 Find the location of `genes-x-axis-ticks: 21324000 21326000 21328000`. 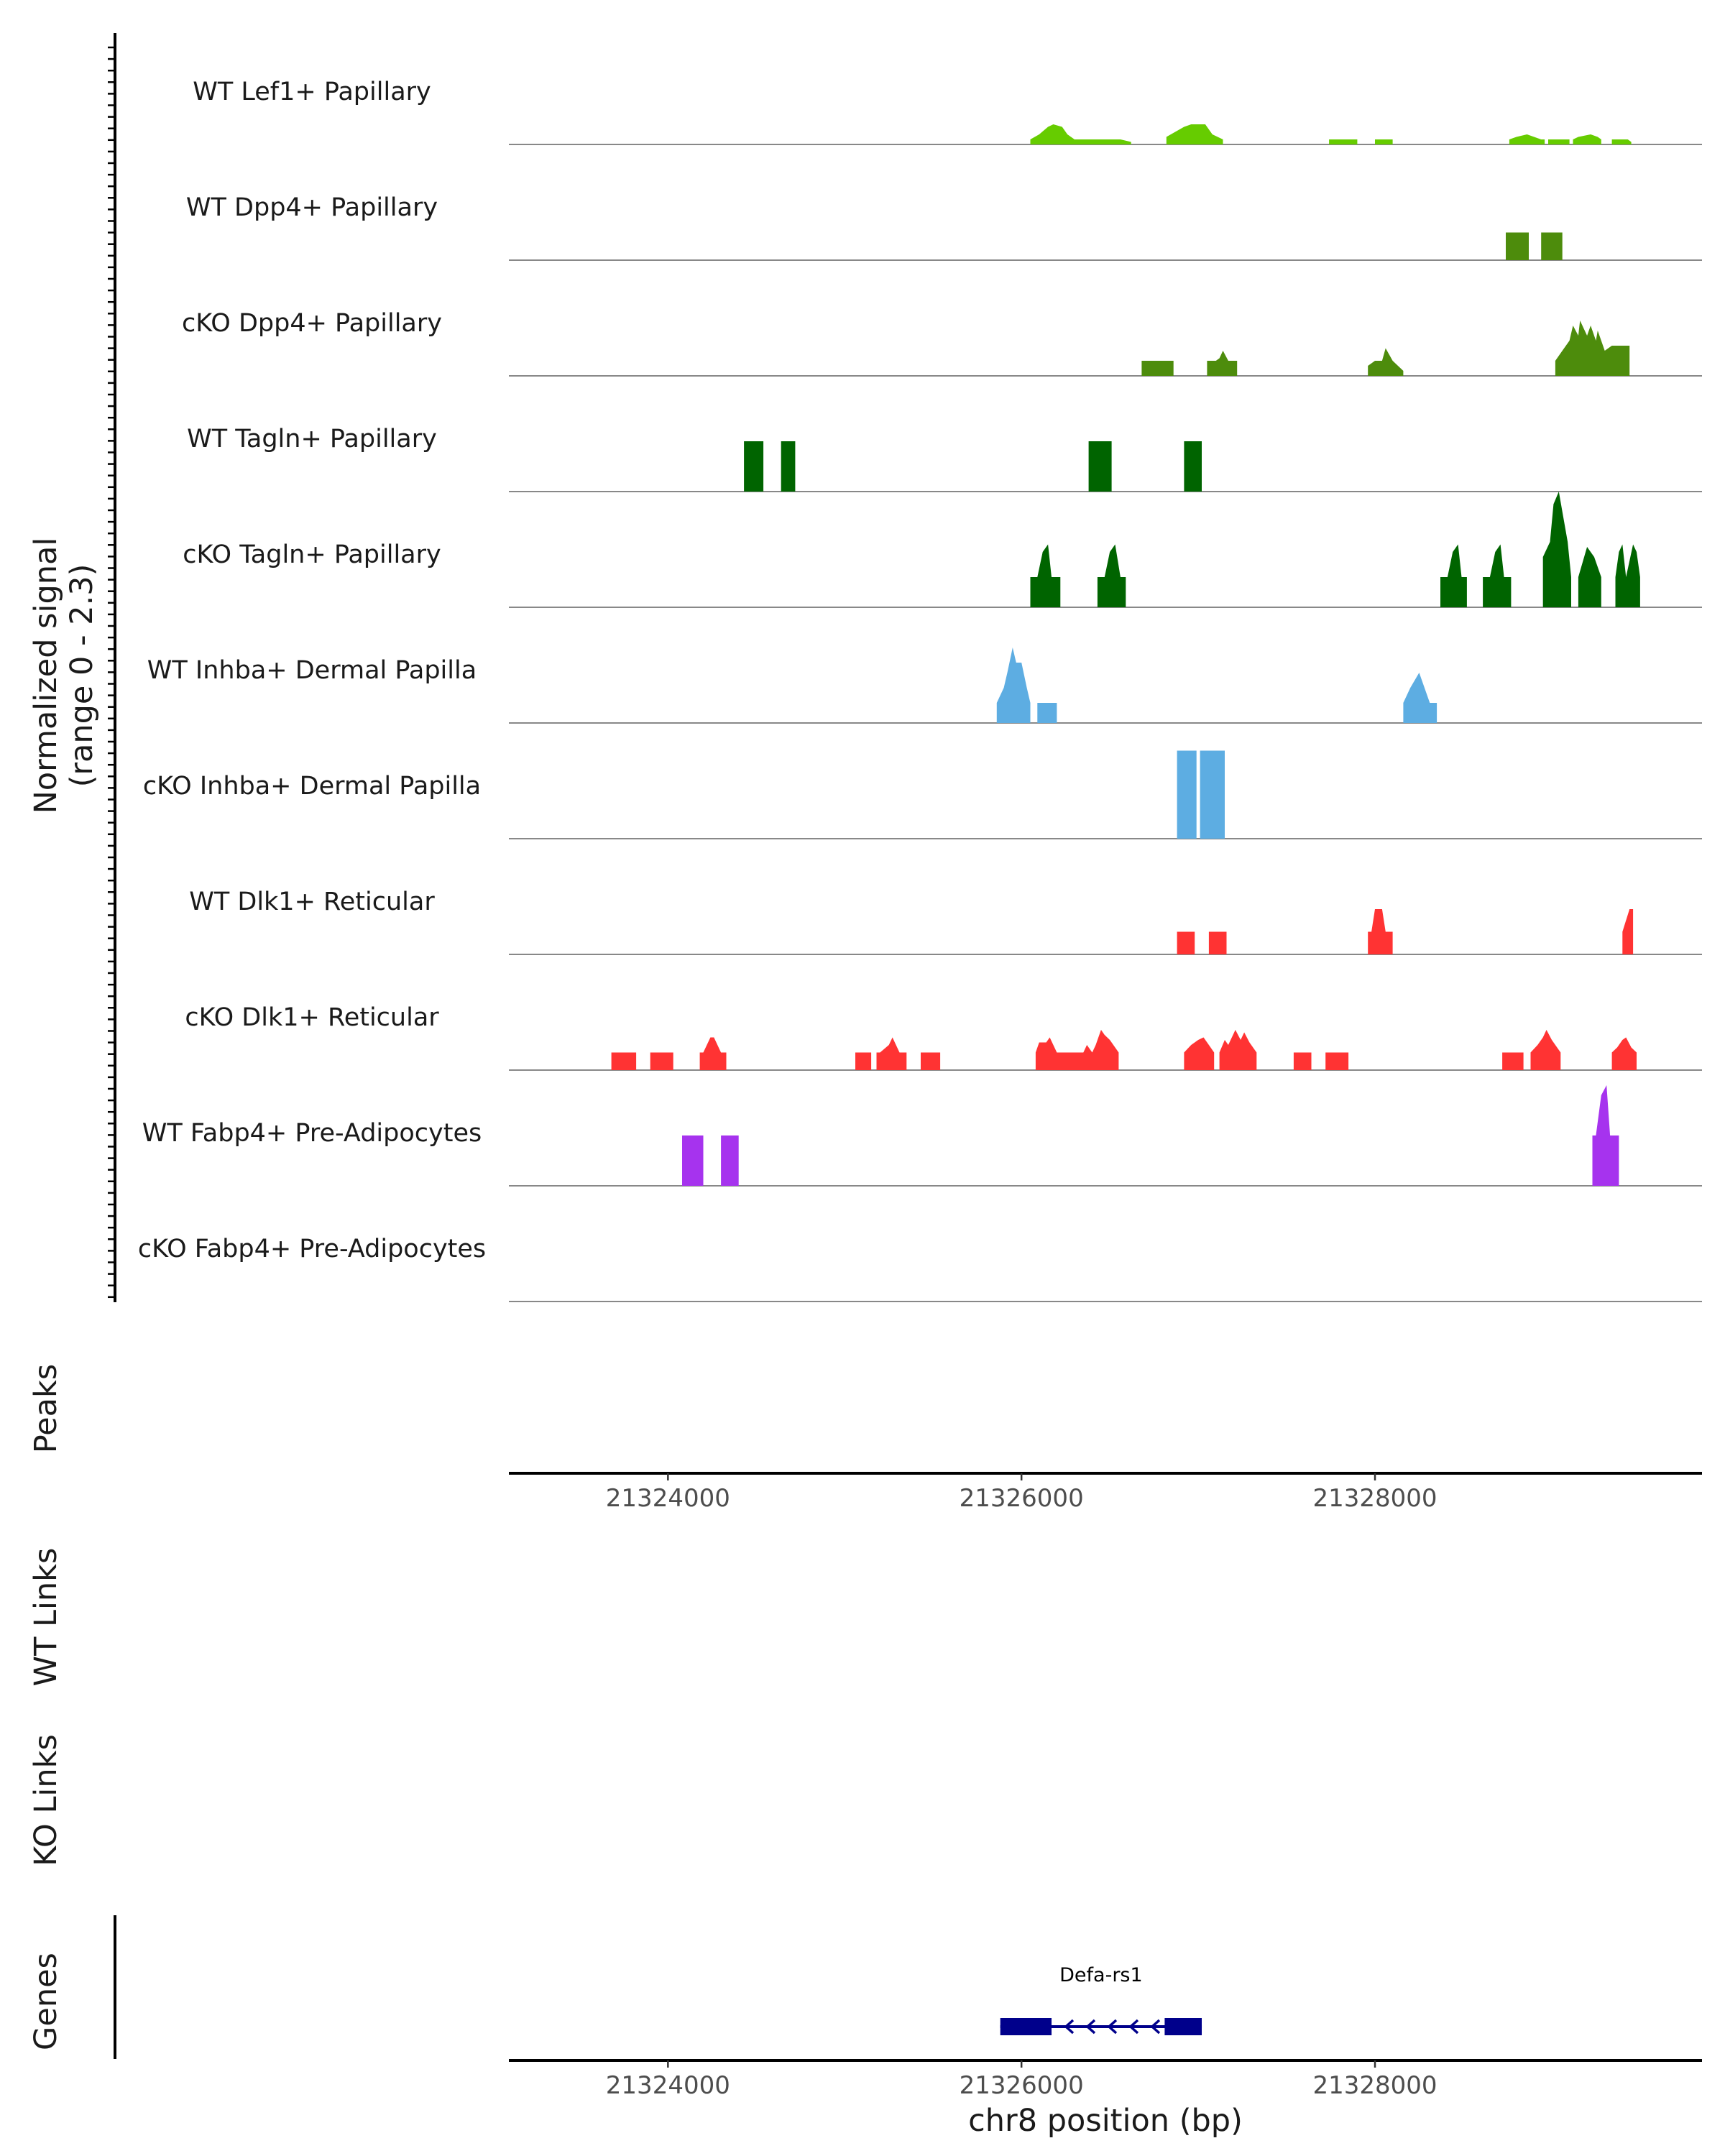

genes-x-axis-ticks: 21324000 21326000 21328000 is located at coordinates (1022, 2080).